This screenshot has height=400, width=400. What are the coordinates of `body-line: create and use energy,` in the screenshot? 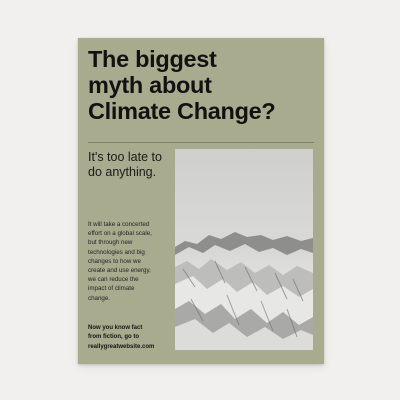 It's located at (119, 271).